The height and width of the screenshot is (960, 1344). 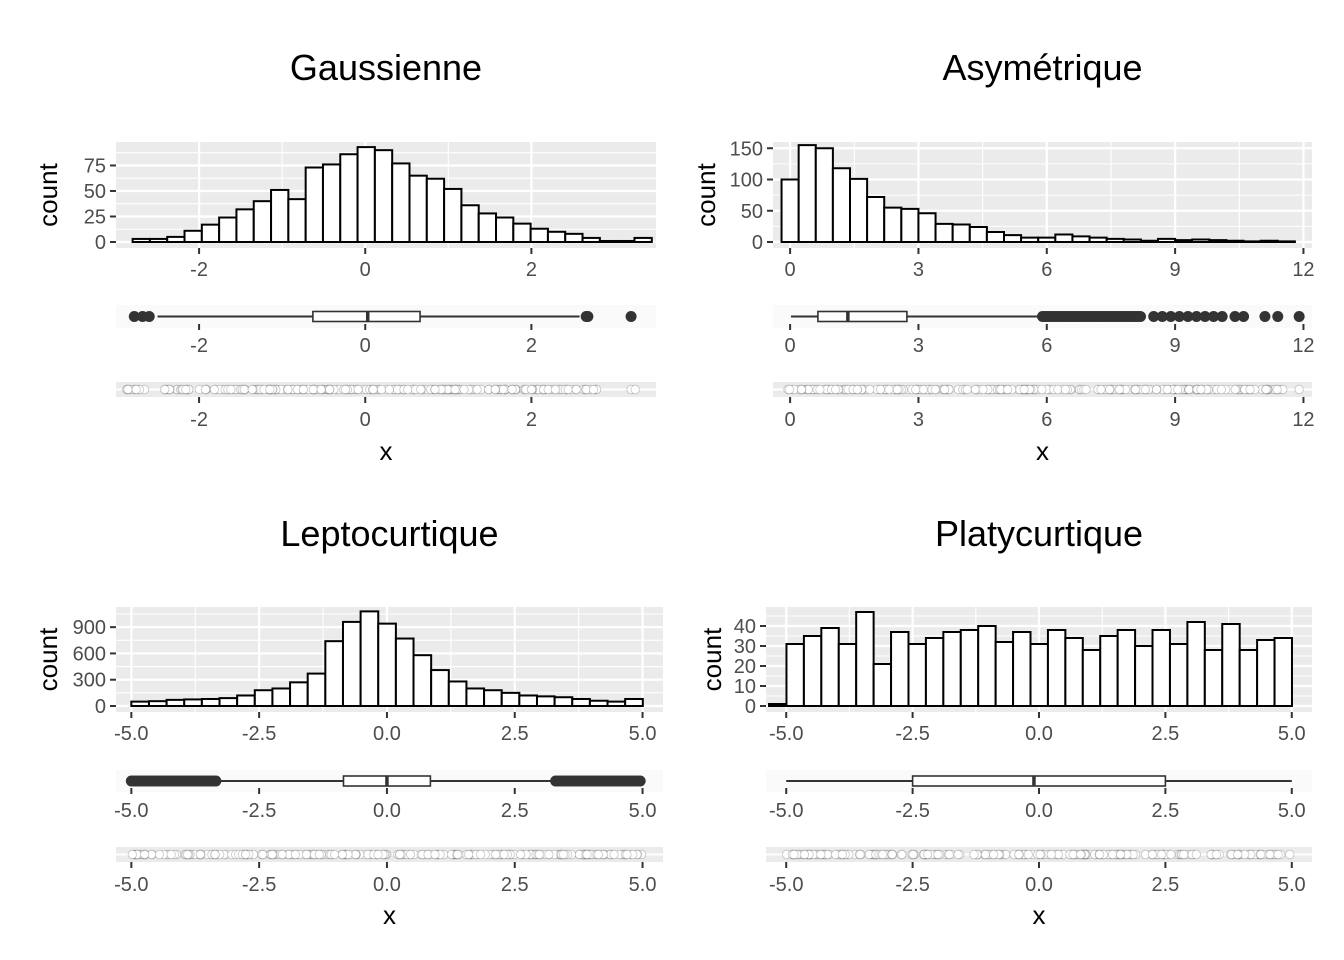 I want to click on x-tick-label: 0, so click(x=365, y=270).